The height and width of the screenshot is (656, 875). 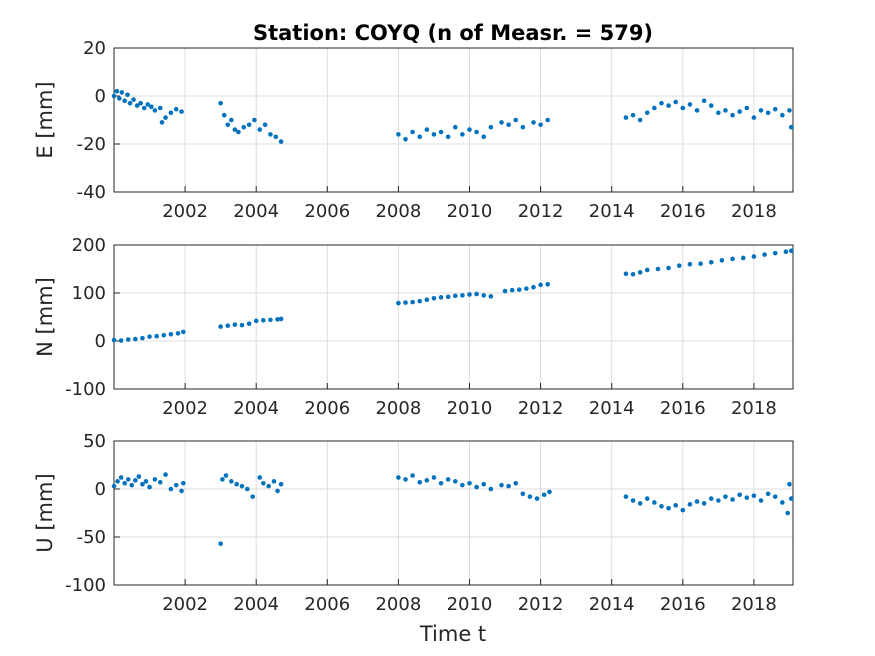 I want to click on chart-title: Station: COYQ (n of Measr. = 579), so click(x=453, y=33).